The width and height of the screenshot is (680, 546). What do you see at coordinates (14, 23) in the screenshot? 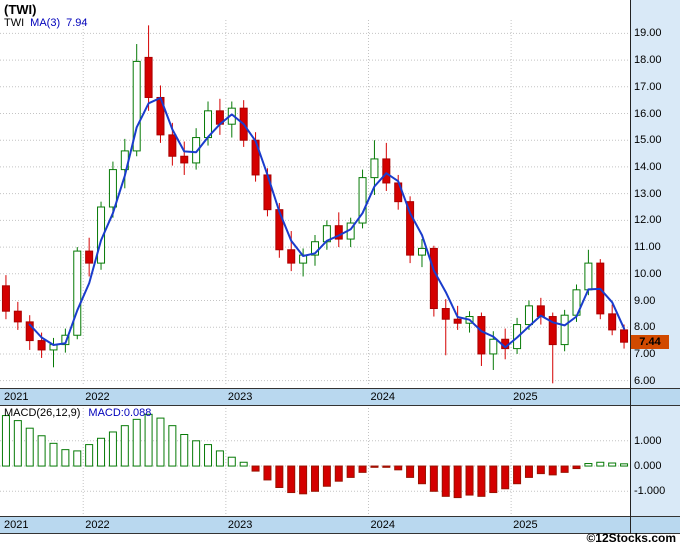
I see `legend-symbol: TWI` at bounding box center [14, 23].